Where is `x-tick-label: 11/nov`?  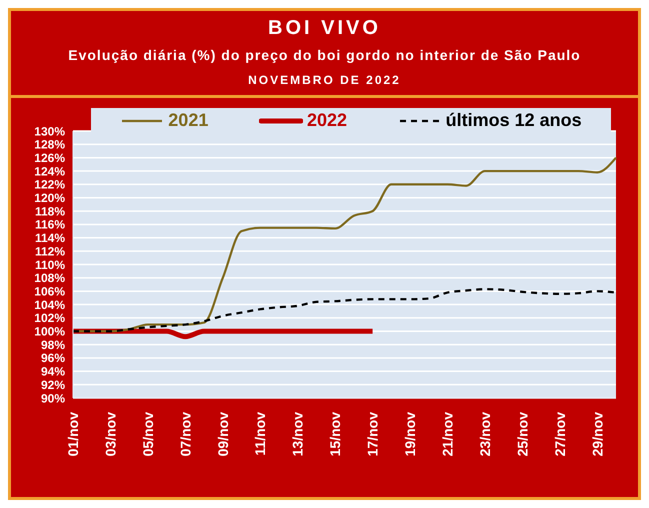
x-tick-label: 11/nov is located at coordinates (260, 434).